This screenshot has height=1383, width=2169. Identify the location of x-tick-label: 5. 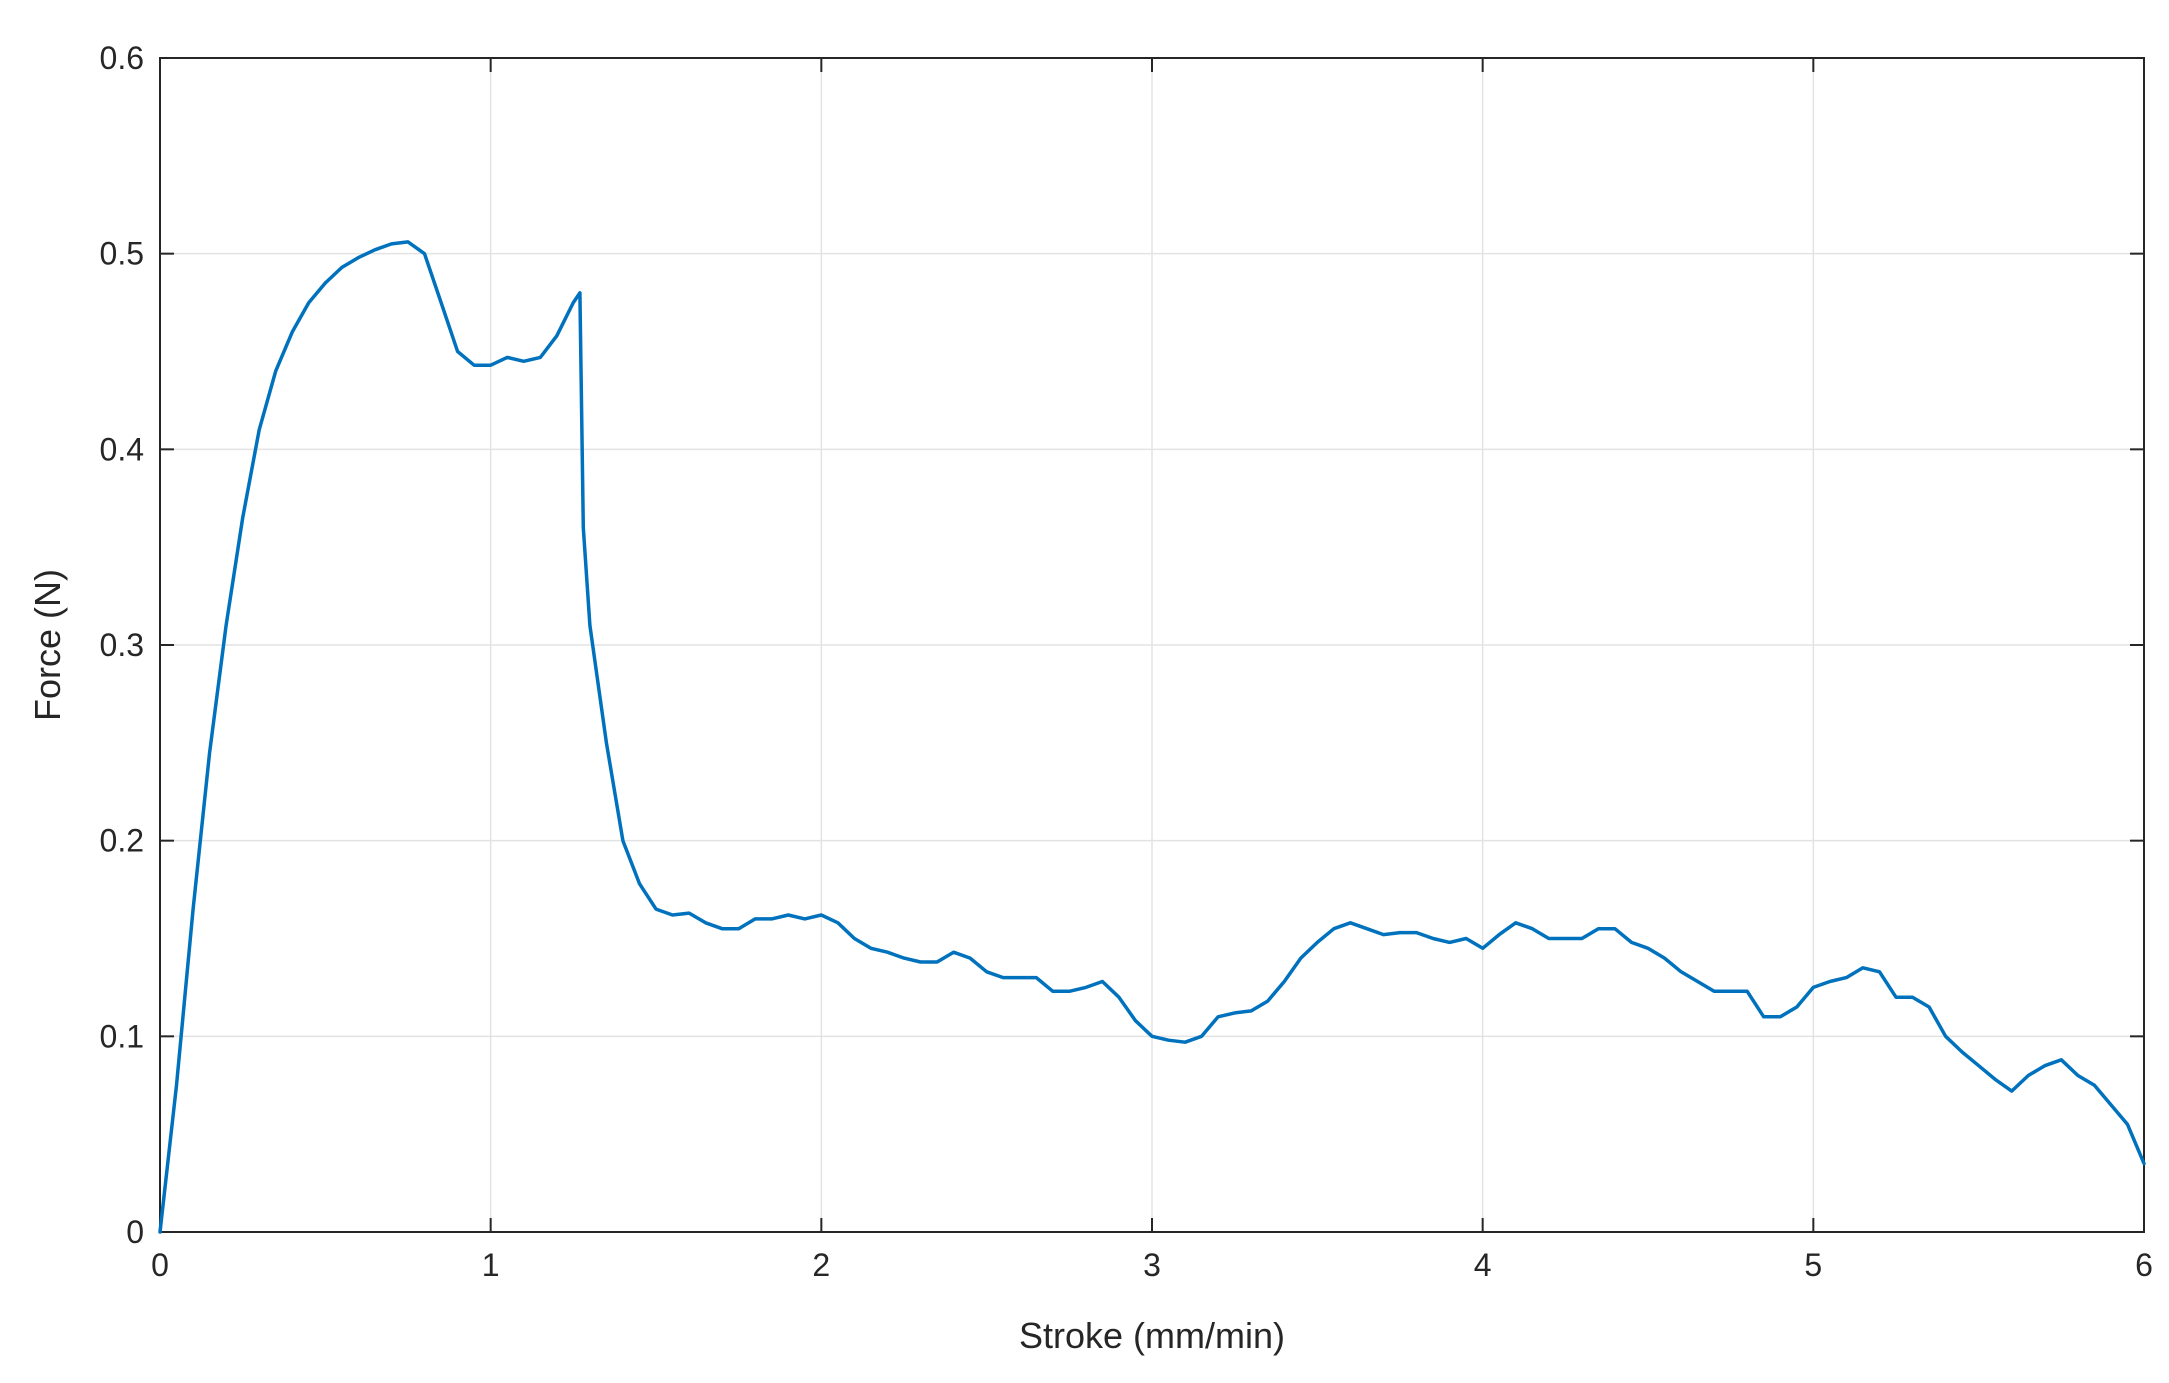
(1813, 1265).